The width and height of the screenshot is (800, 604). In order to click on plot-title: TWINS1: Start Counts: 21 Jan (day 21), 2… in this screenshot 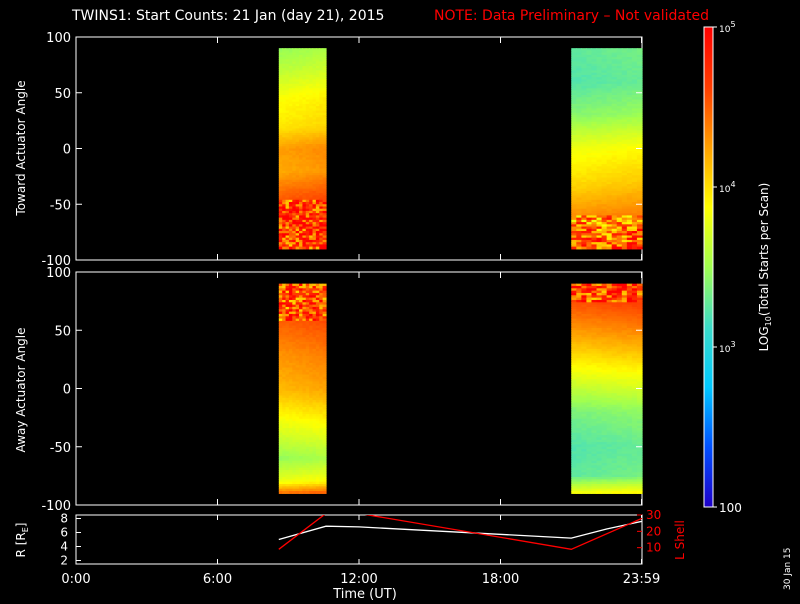, I will do `click(227, 16)`.